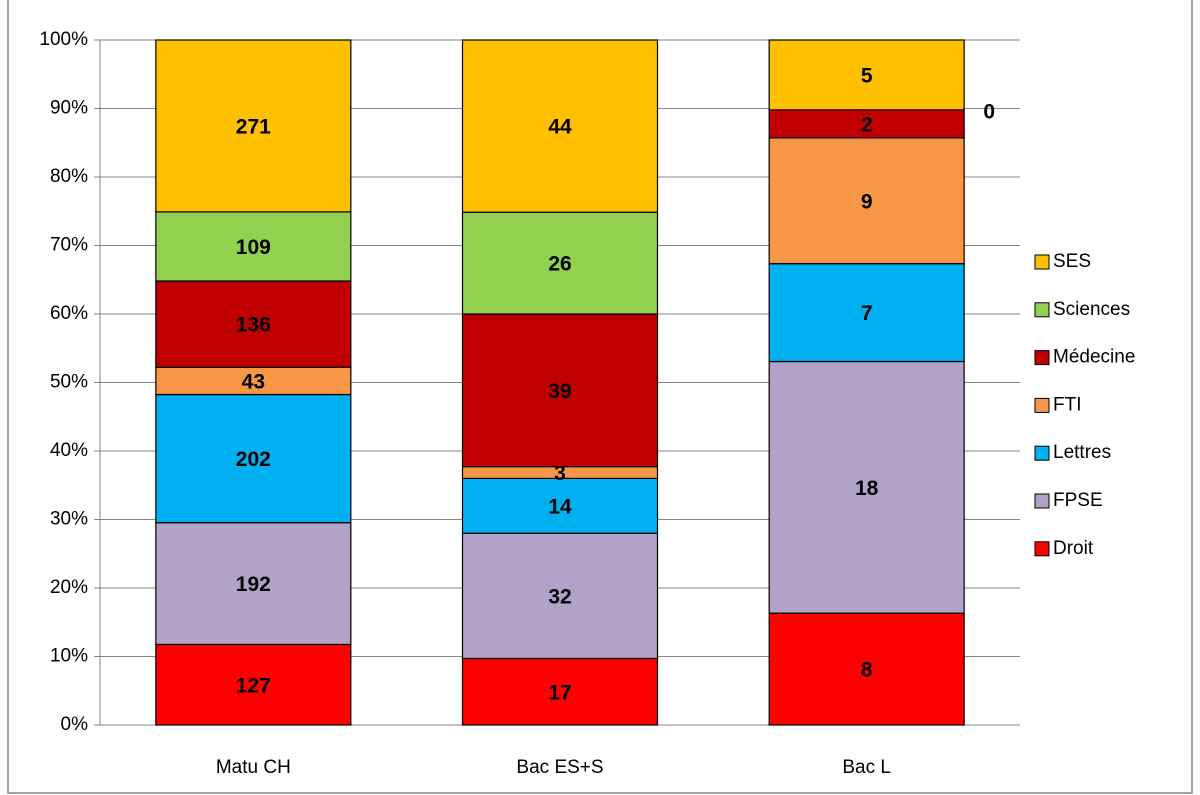 This screenshot has height=795, width=1200. Describe the element at coordinates (559, 767) in the screenshot. I see `x-tick-label: Bac ES+S` at that location.